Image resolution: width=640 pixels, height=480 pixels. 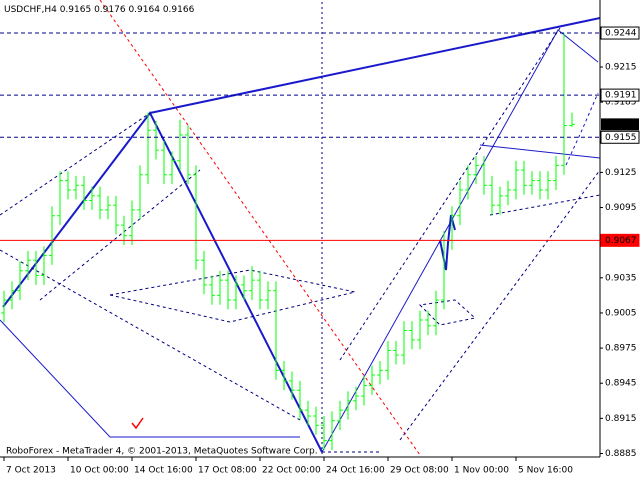 I want to click on price-label-box, so click(x=620, y=124).